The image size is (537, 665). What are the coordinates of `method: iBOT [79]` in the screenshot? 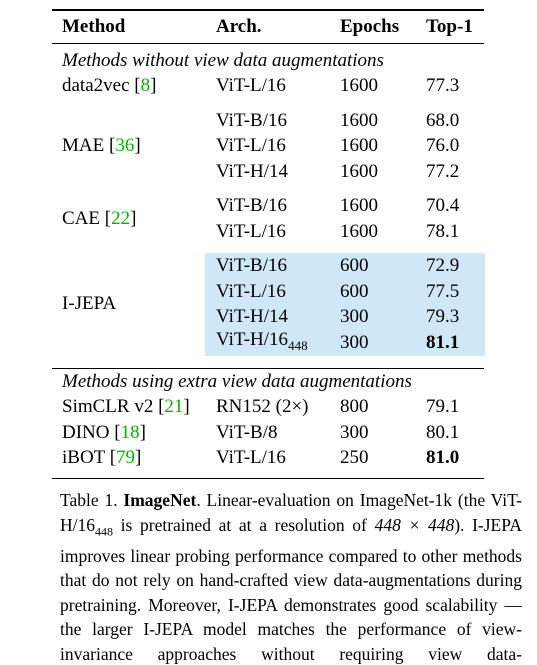 It's located at (101, 458).